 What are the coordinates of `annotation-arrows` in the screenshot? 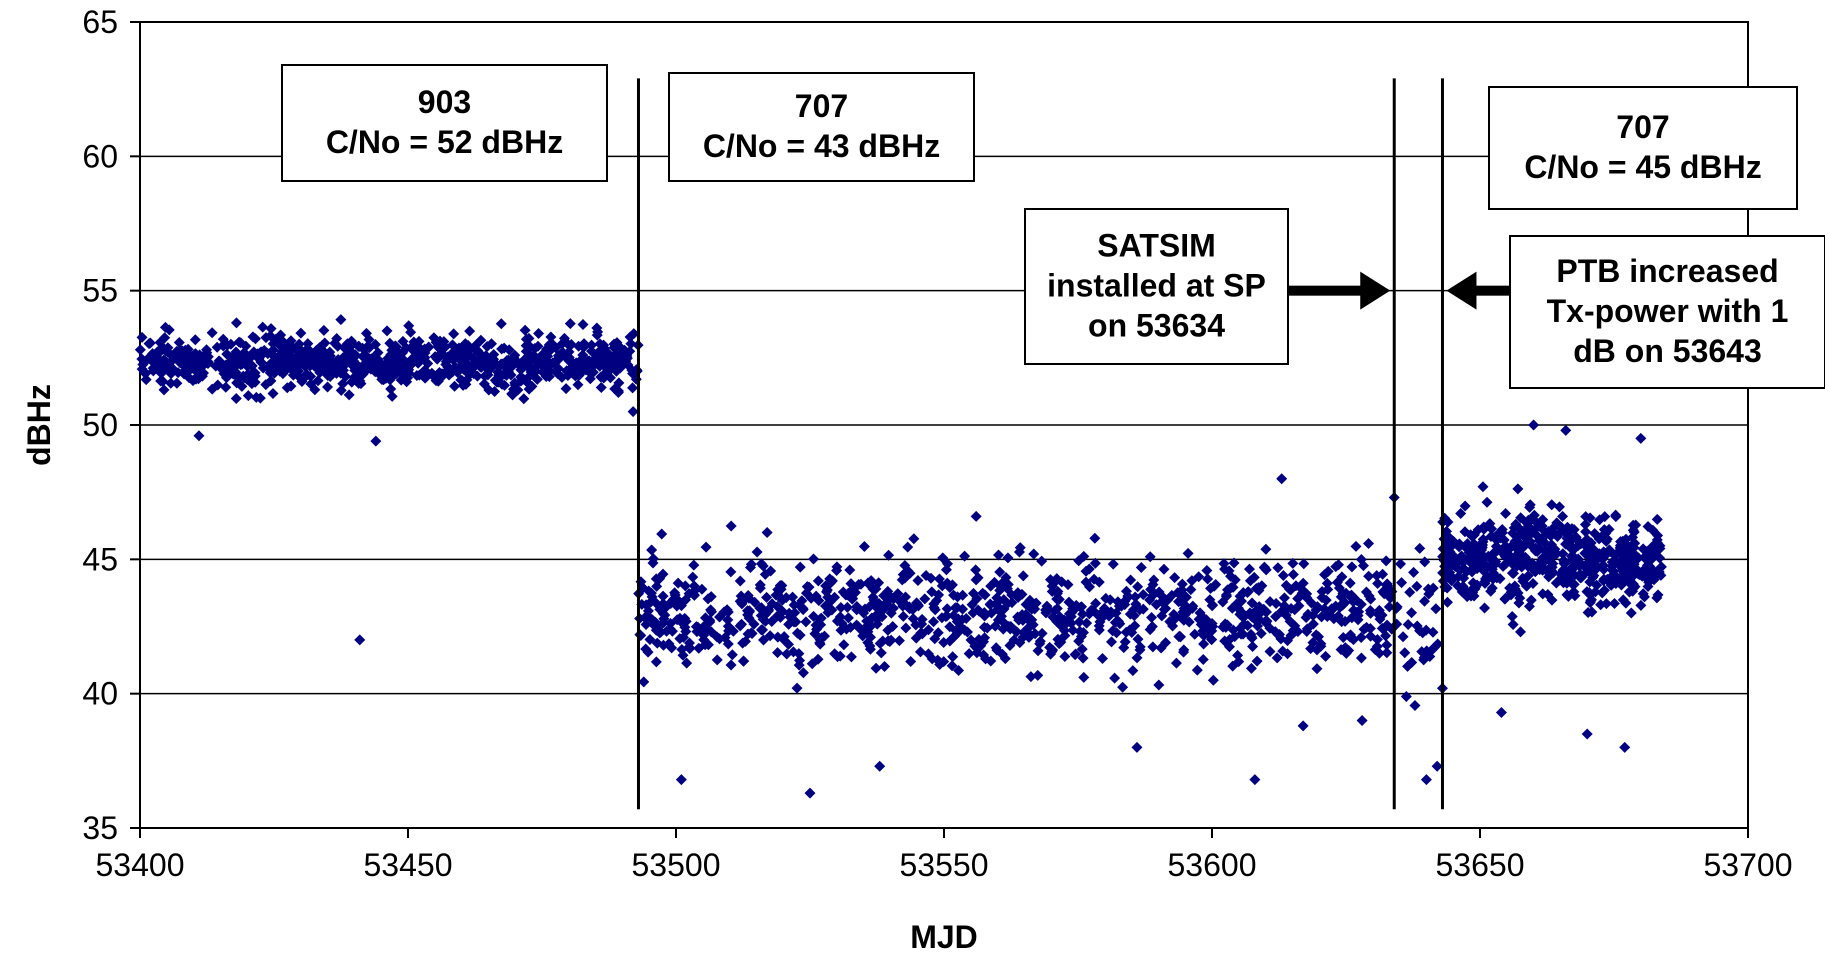 It's located at (1408, 290).